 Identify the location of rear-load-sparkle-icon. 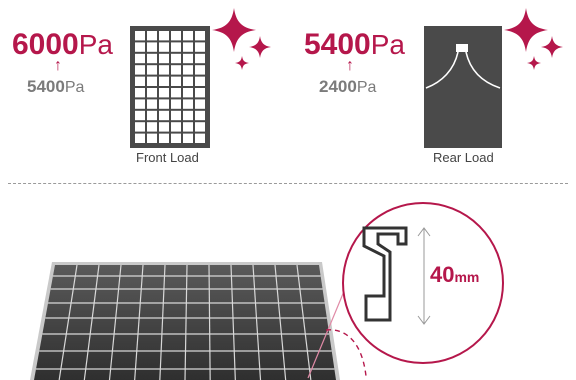
(533, 39).